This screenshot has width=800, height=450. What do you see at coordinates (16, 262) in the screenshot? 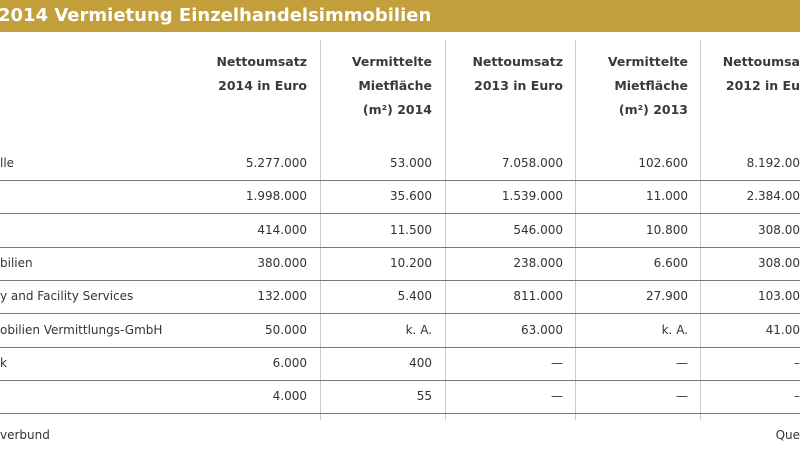
I see `row-label: bilien` at bounding box center [16, 262].